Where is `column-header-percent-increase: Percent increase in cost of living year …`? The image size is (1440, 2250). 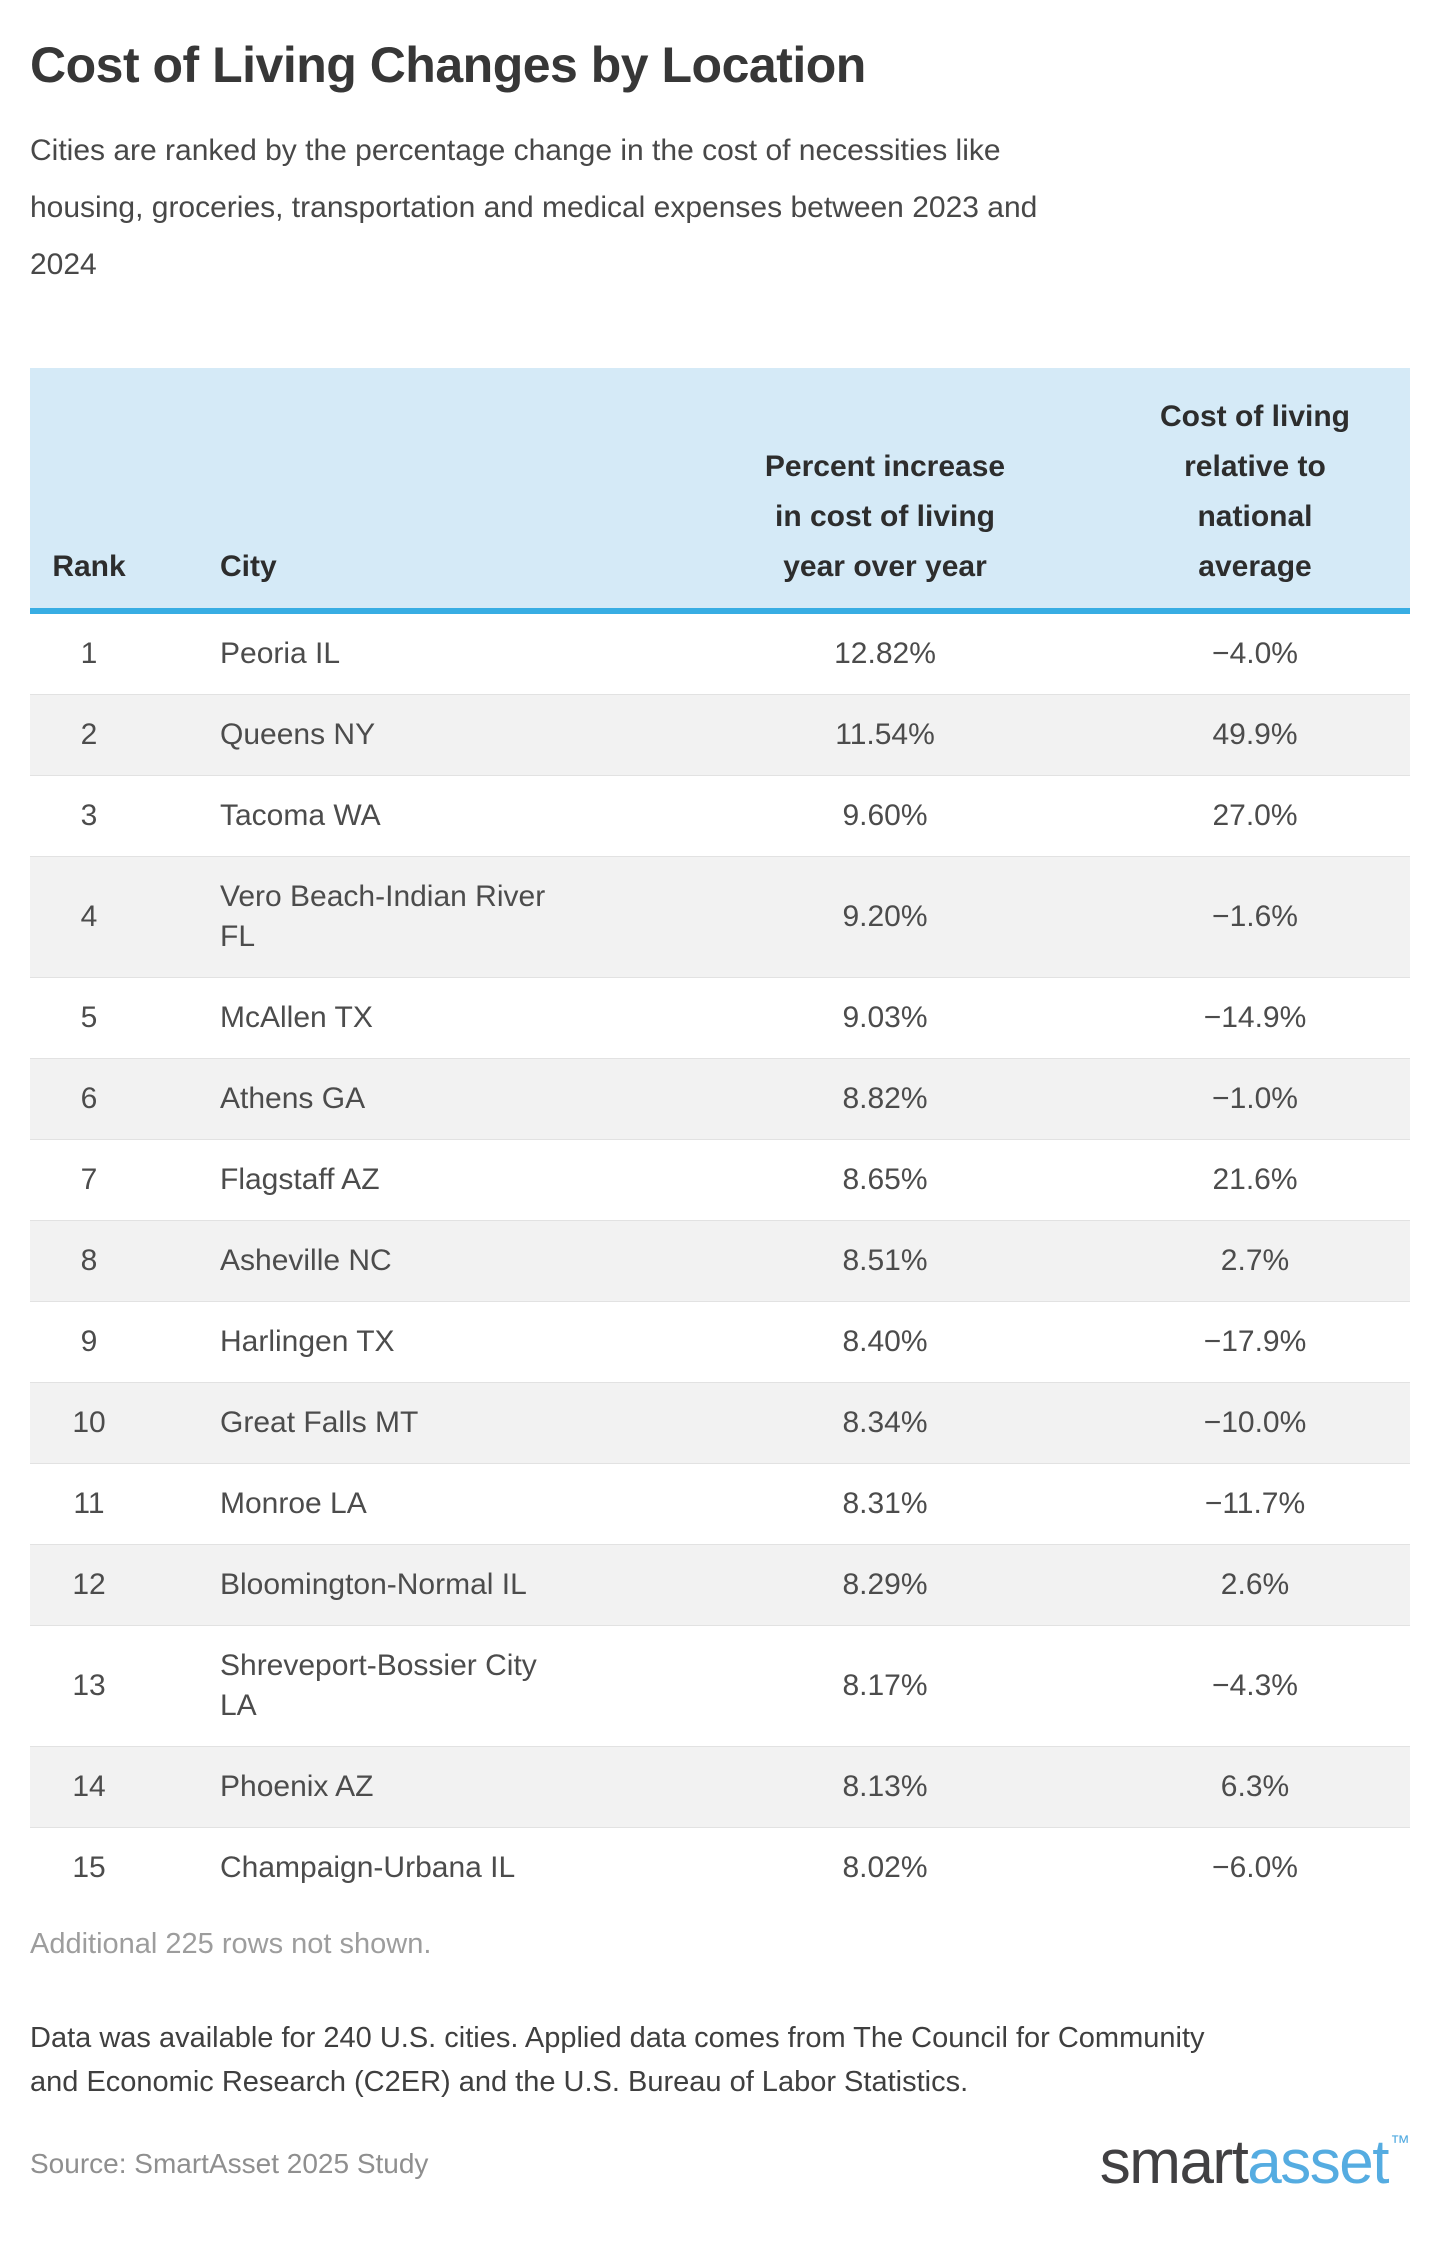 column-header-percent-increase: Percent increase in cost of living year … is located at coordinates (885, 491).